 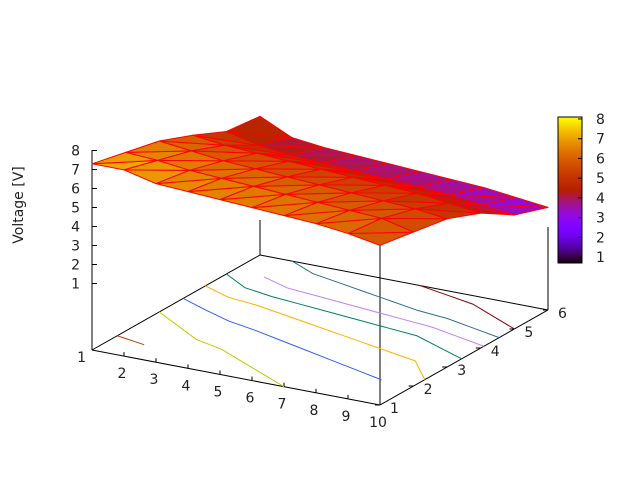 What do you see at coordinates (176, 302) in the screenshot?
I see `base-edge-left` at bounding box center [176, 302].